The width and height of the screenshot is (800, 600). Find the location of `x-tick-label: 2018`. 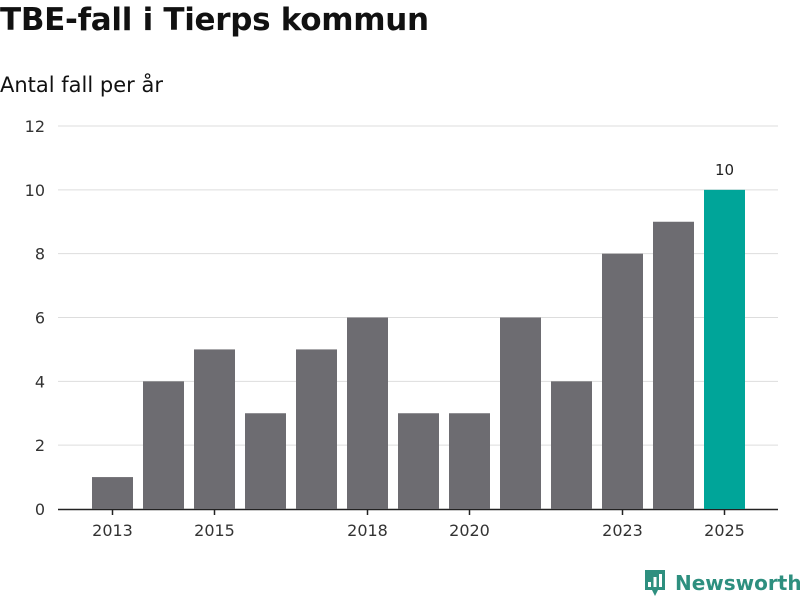

x-tick-label: 2018 is located at coordinates (367, 530).